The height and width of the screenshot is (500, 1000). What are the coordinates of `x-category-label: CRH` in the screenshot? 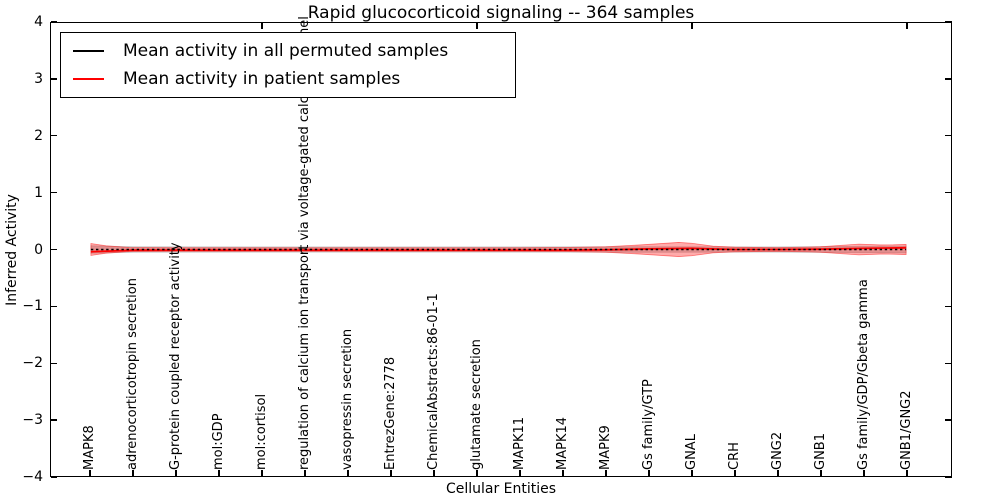 It's located at (748, 456).